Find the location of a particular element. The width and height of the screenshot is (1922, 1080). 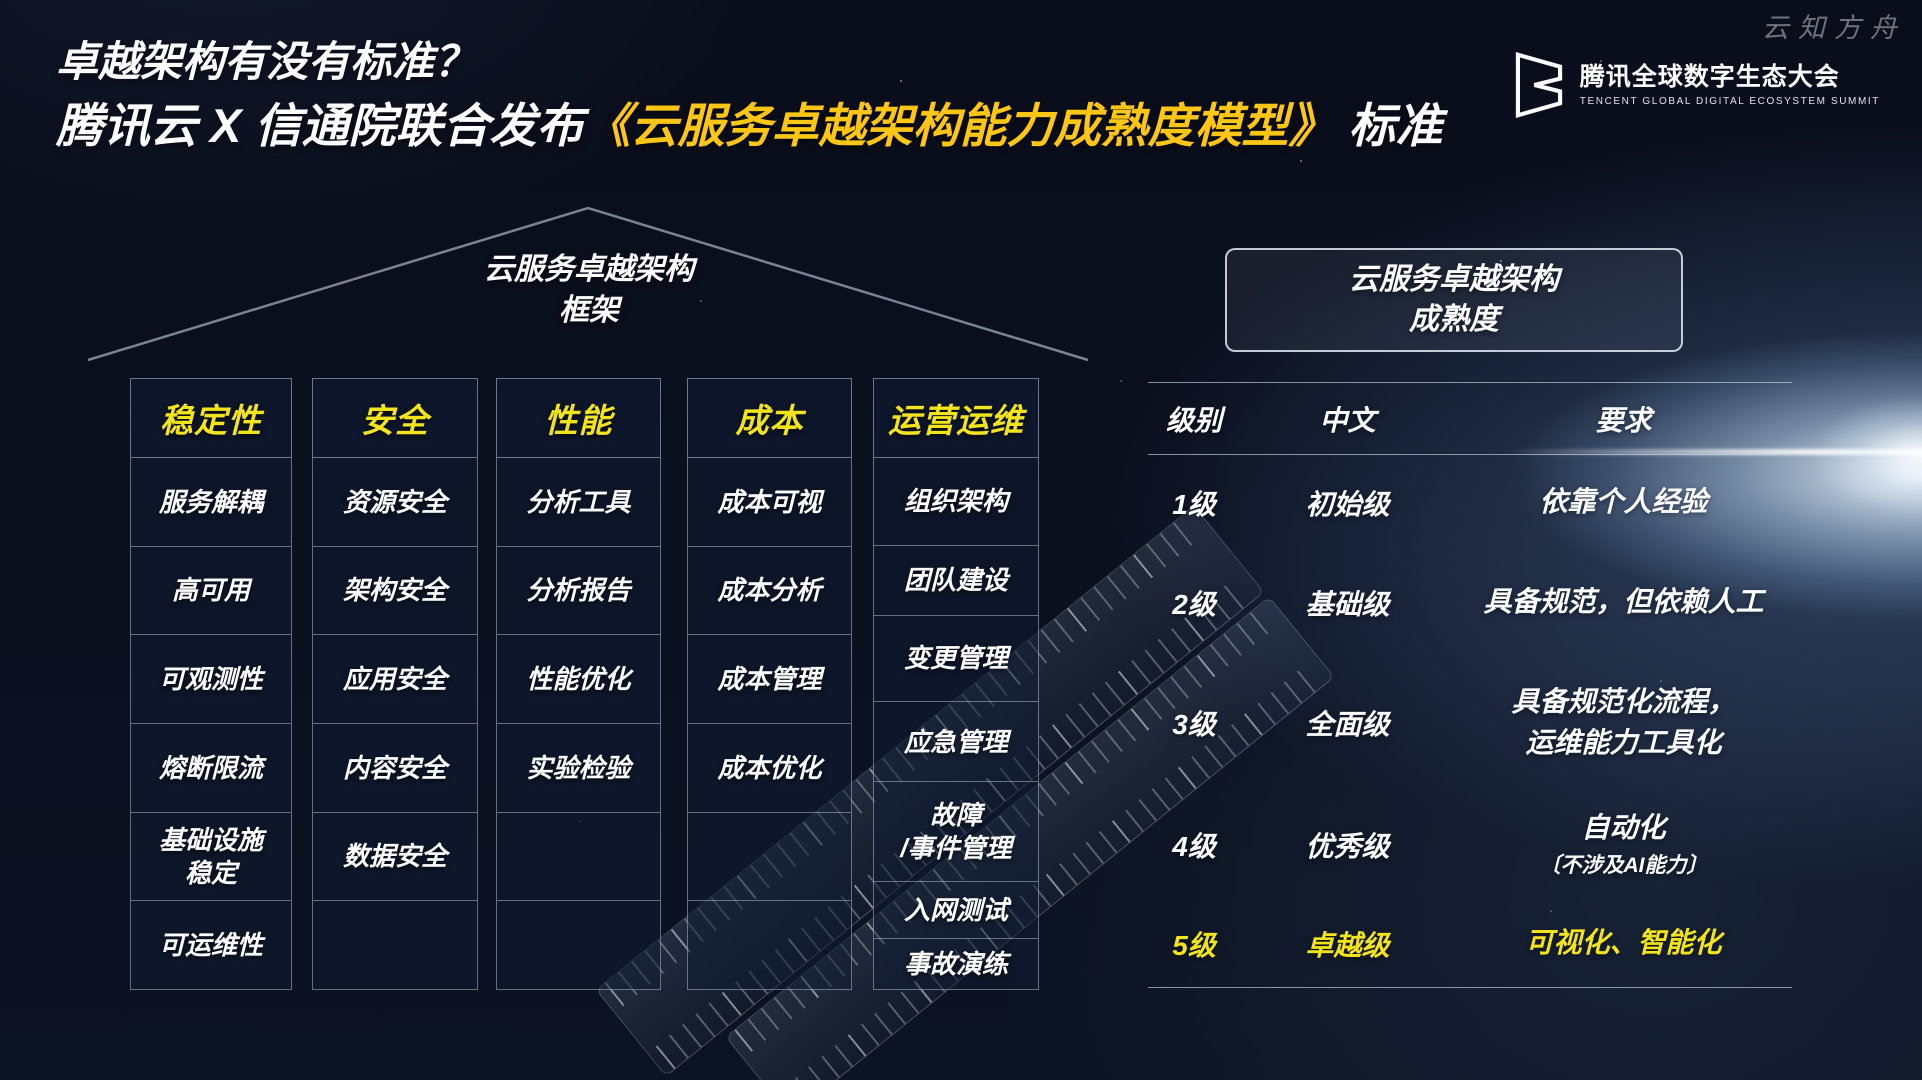

light-beam-core is located at coordinates (1866, 455).